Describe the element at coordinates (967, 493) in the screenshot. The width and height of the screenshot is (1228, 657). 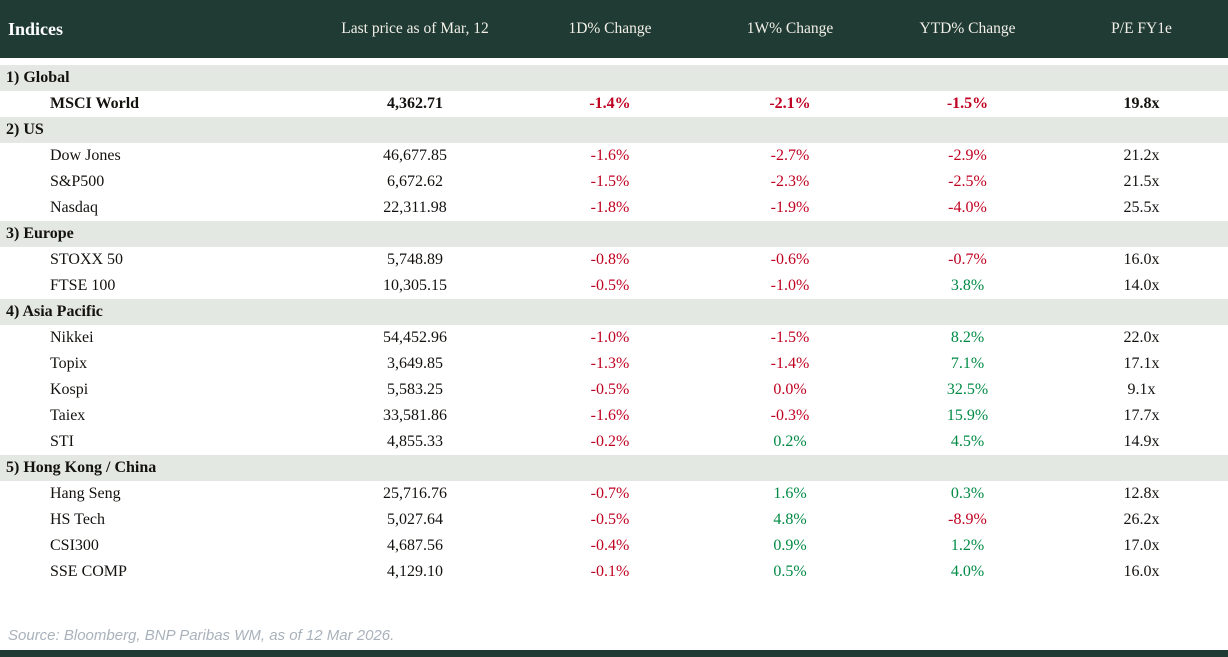
I see `change-ytd: 0.3%` at that location.